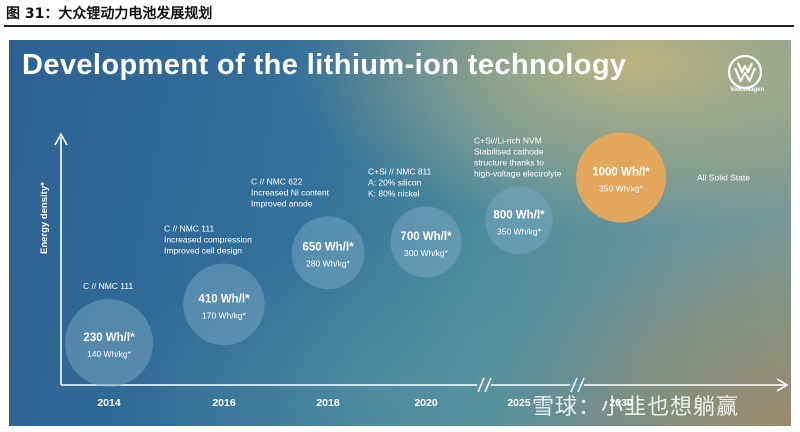 The image size is (800, 432). I want to click on x-tick-labels: 2014 2016 2018 2020 2025 2030, so click(365, 403).